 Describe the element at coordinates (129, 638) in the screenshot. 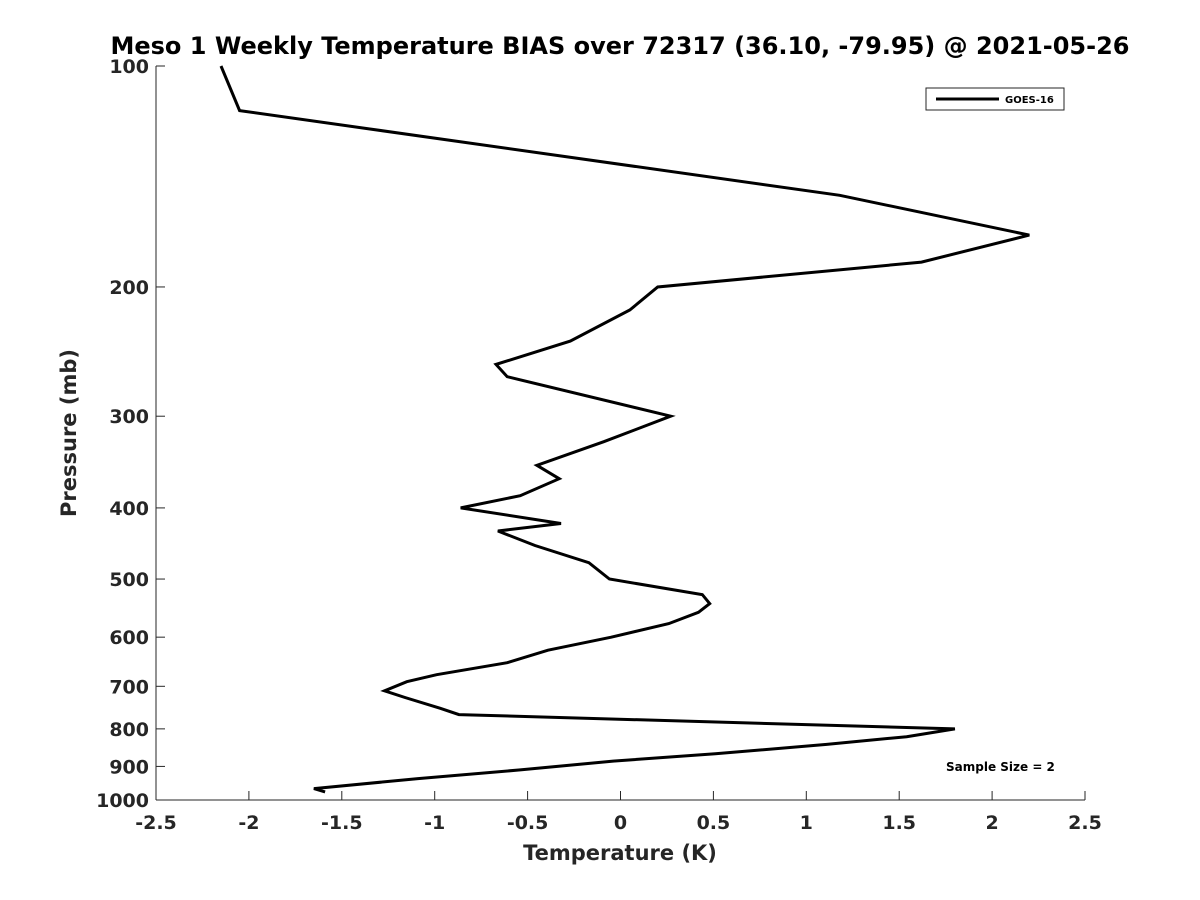

I see `y-tick-label: 600` at that location.